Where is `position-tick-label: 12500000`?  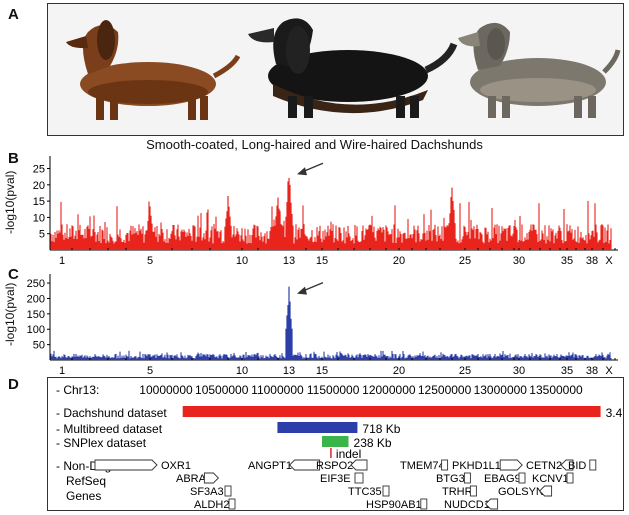
position-tick-label: 12500000 is located at coordinates (445, 390).